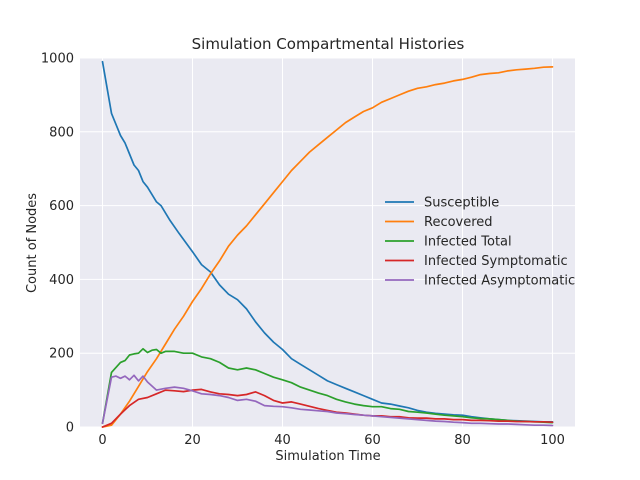  I want to click on y-tick-label: 800, so click(61, 132).